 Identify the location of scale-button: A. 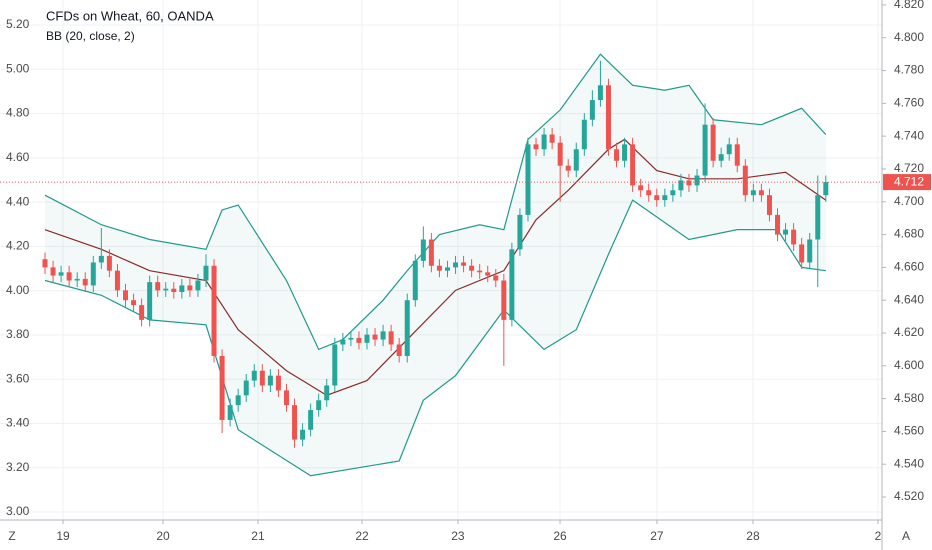
(906, 536).